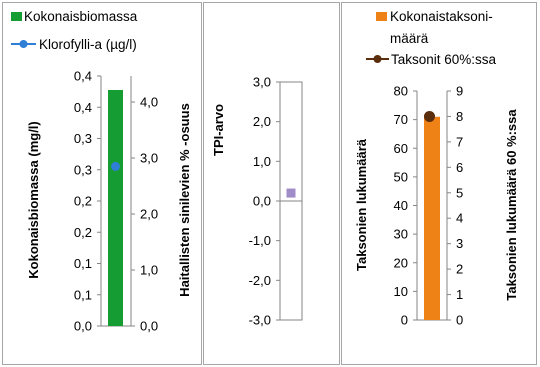 This screenshot has height=367, width=540. I want to click on tpi-axis-tick-label: -2,0, so click(260, 280).